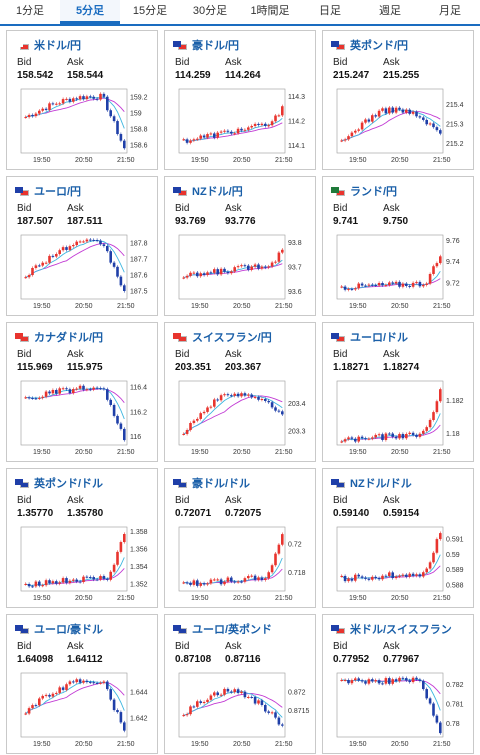 This screenshot has height=755, width=480. I want to click on x-tick-label: 19:50, so click(200, 160).